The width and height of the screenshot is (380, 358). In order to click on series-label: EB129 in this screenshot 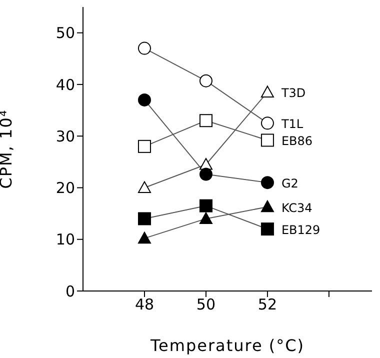, I will do `click(300, 230)`.